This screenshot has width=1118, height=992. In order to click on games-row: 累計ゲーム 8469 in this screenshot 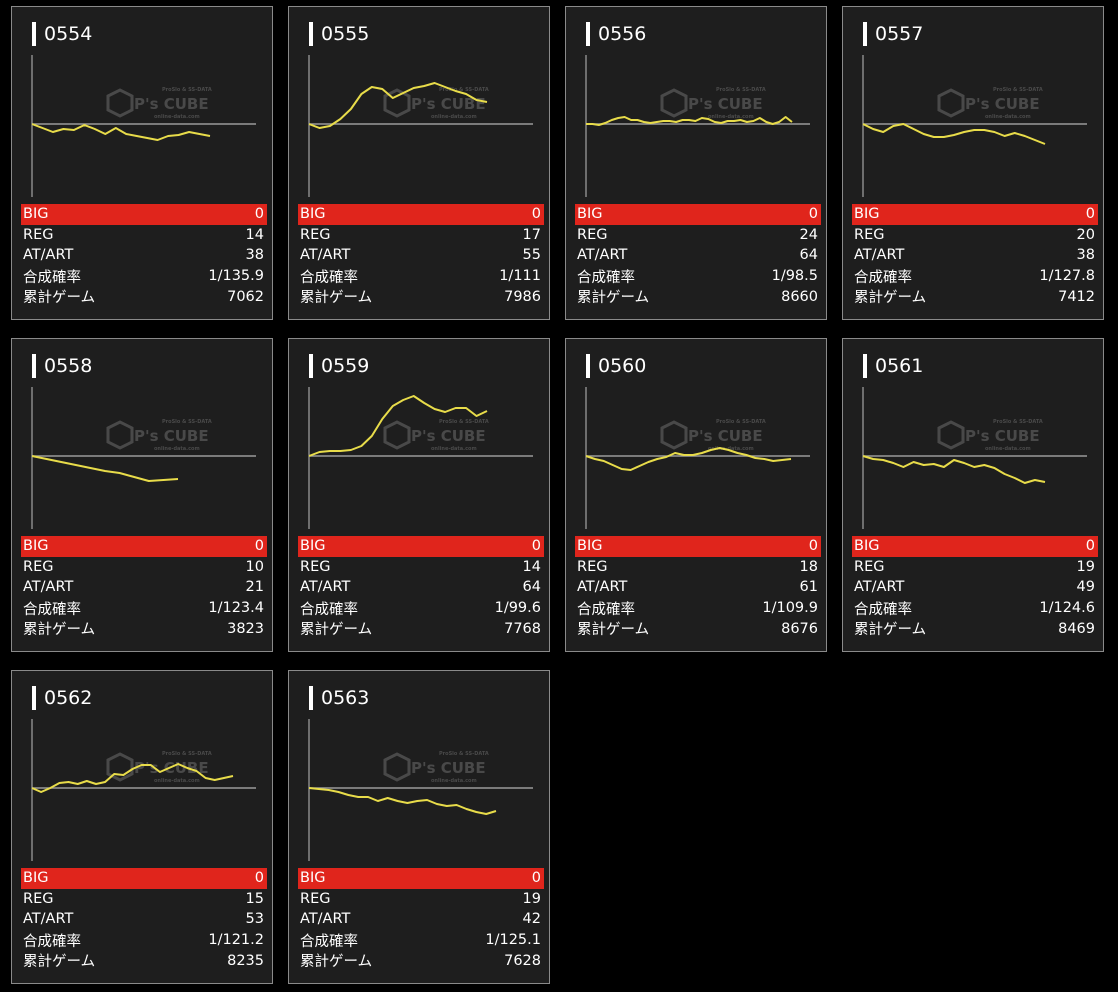, I will do `click(975, 628)`.